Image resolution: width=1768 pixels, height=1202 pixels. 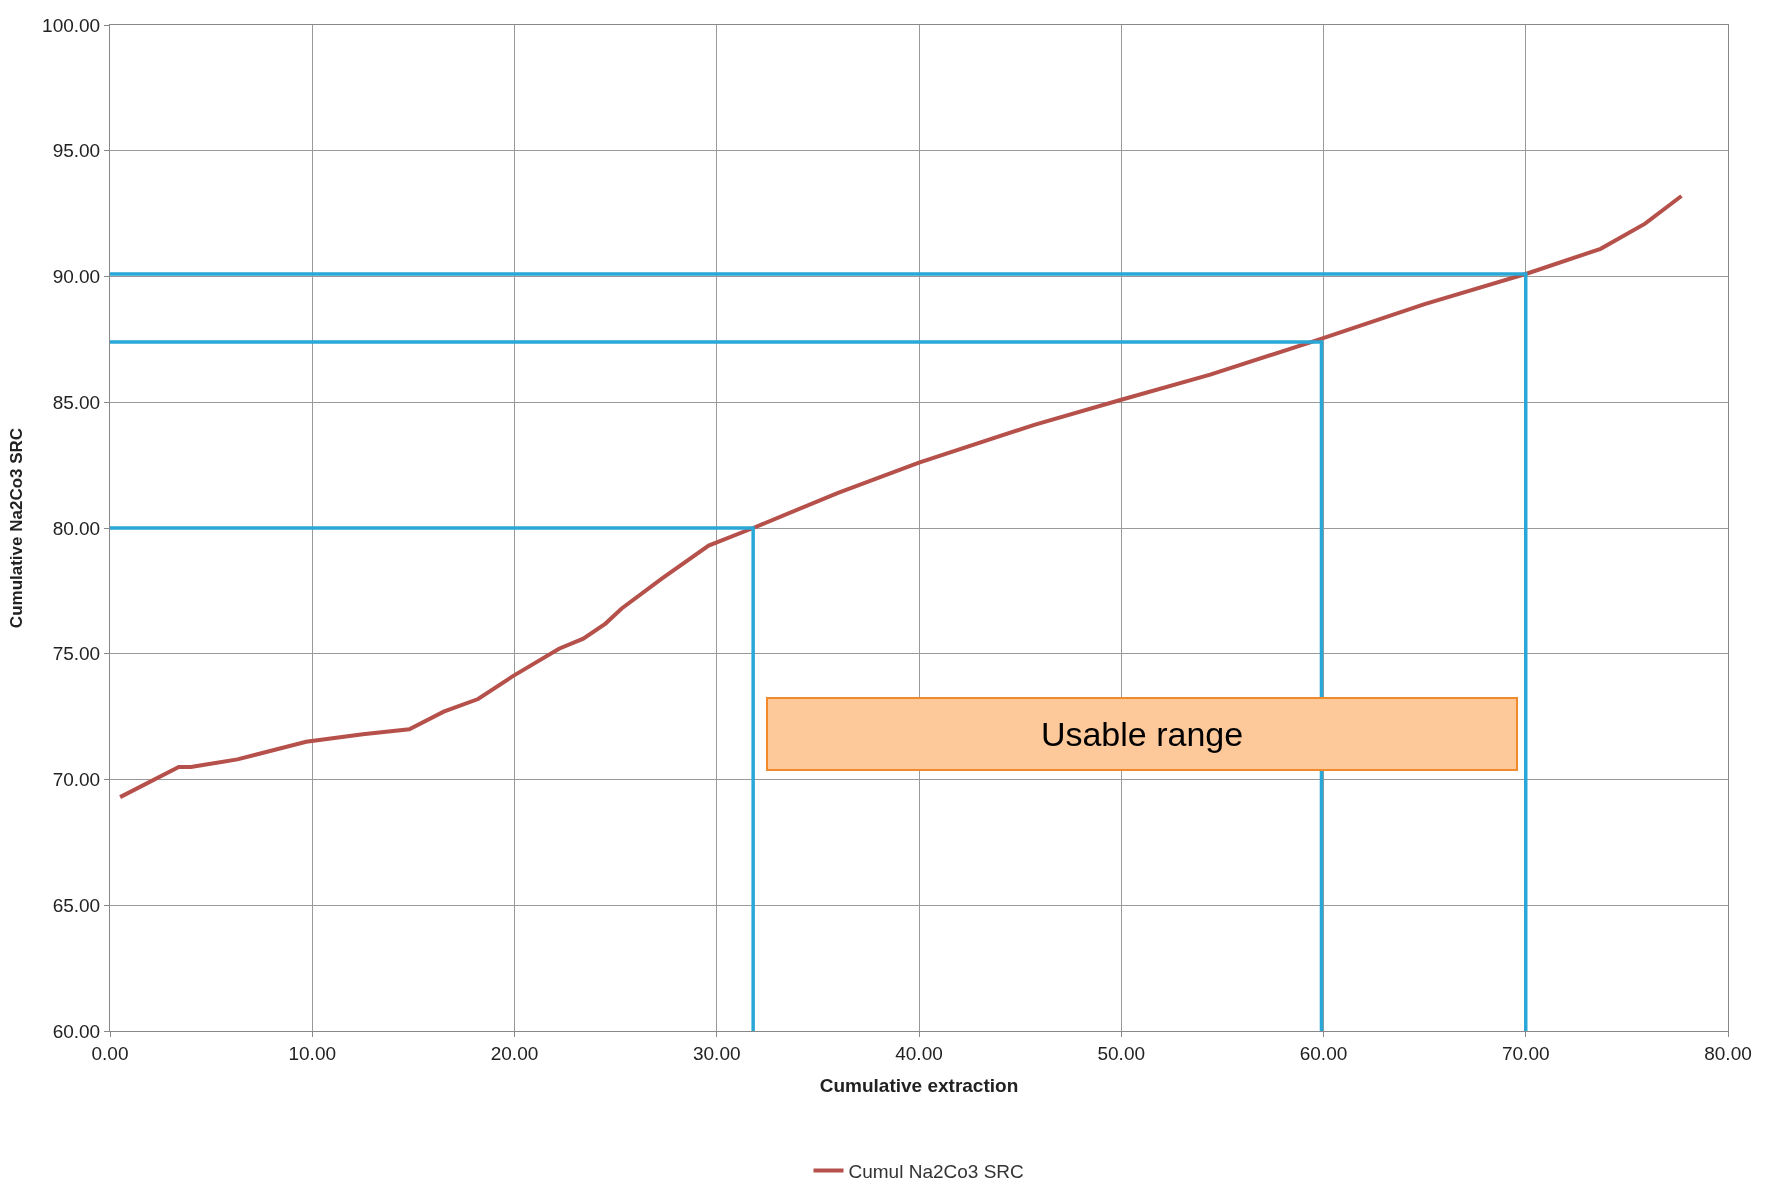 What do you see at coordinates (76, 402) in the screenshot?
I see `y-tick-label: 85.00` at bounding box center [76, 402].